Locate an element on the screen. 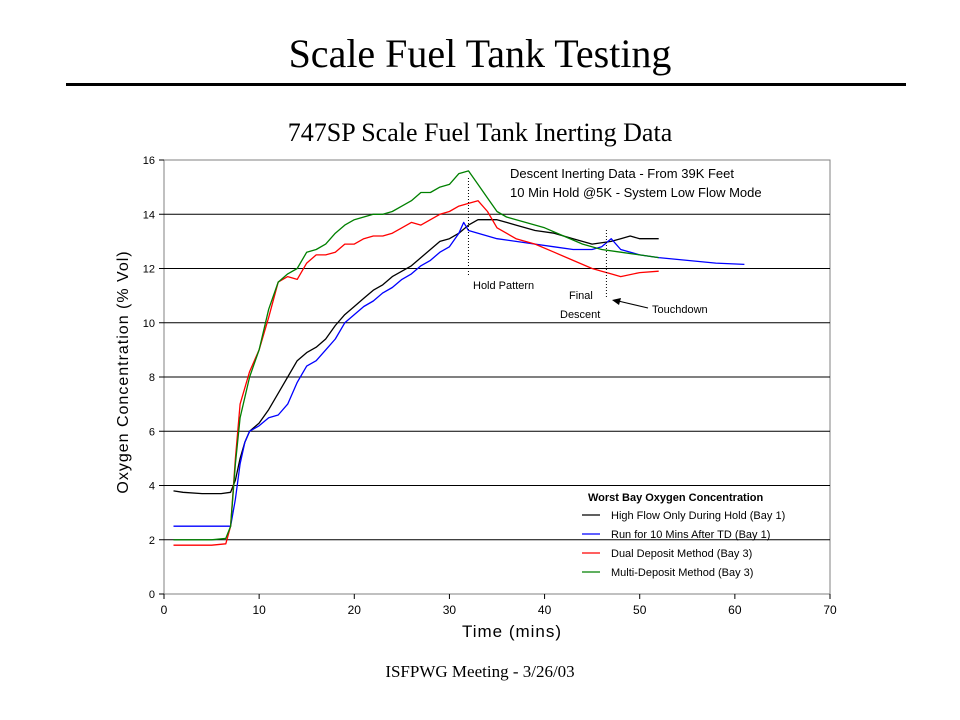 This screenshot has width=960, height=720. y-tick-label: 4 is located at coordinates (152, 487).